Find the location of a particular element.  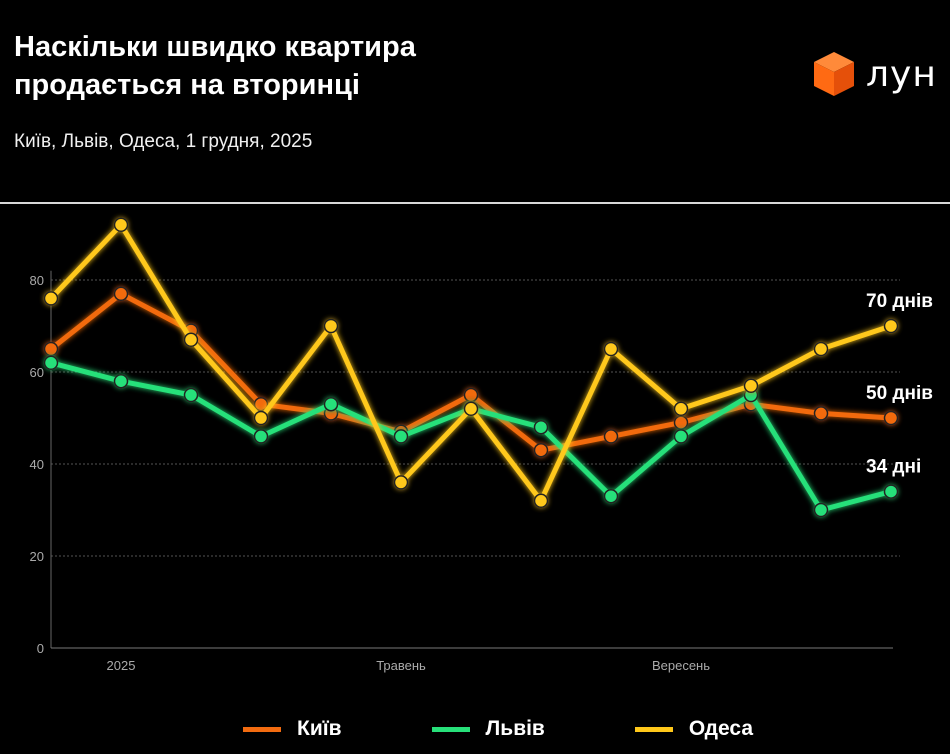

x-tick-label: 2025 is located at coordinates (121, 665).